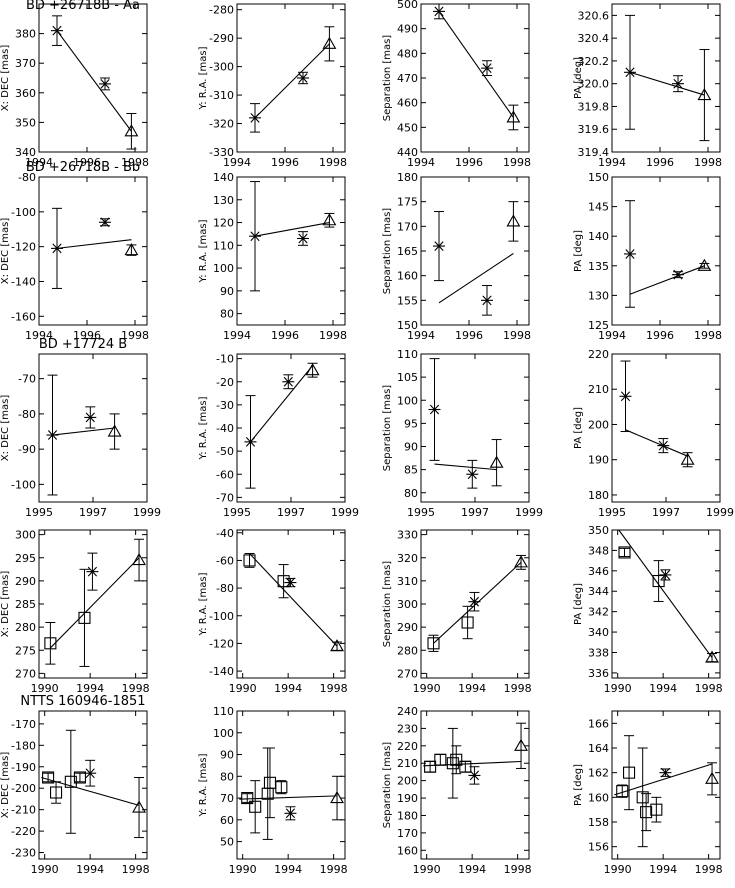  I want to click on y-tick-label: 230, so click(407, 728).